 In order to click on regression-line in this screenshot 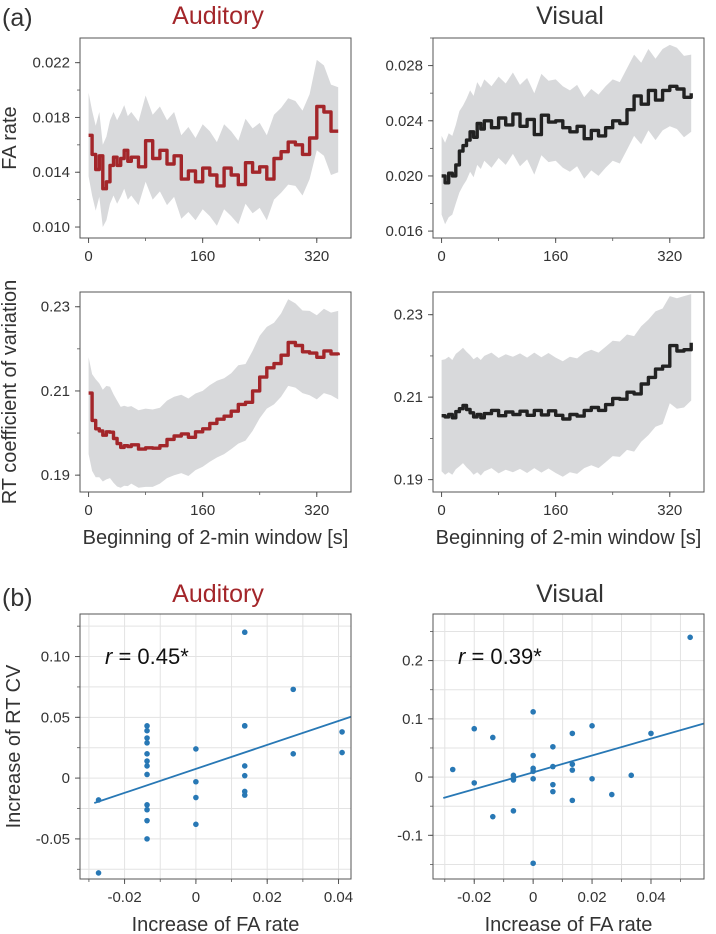, I will do `click(574, 760)`.